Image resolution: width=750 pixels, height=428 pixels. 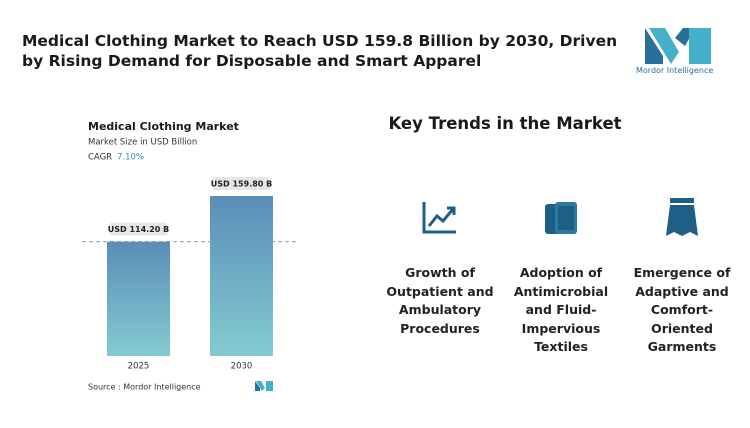 I want to click on value-label: USD 114.20 B, so click(x=138, y=229).